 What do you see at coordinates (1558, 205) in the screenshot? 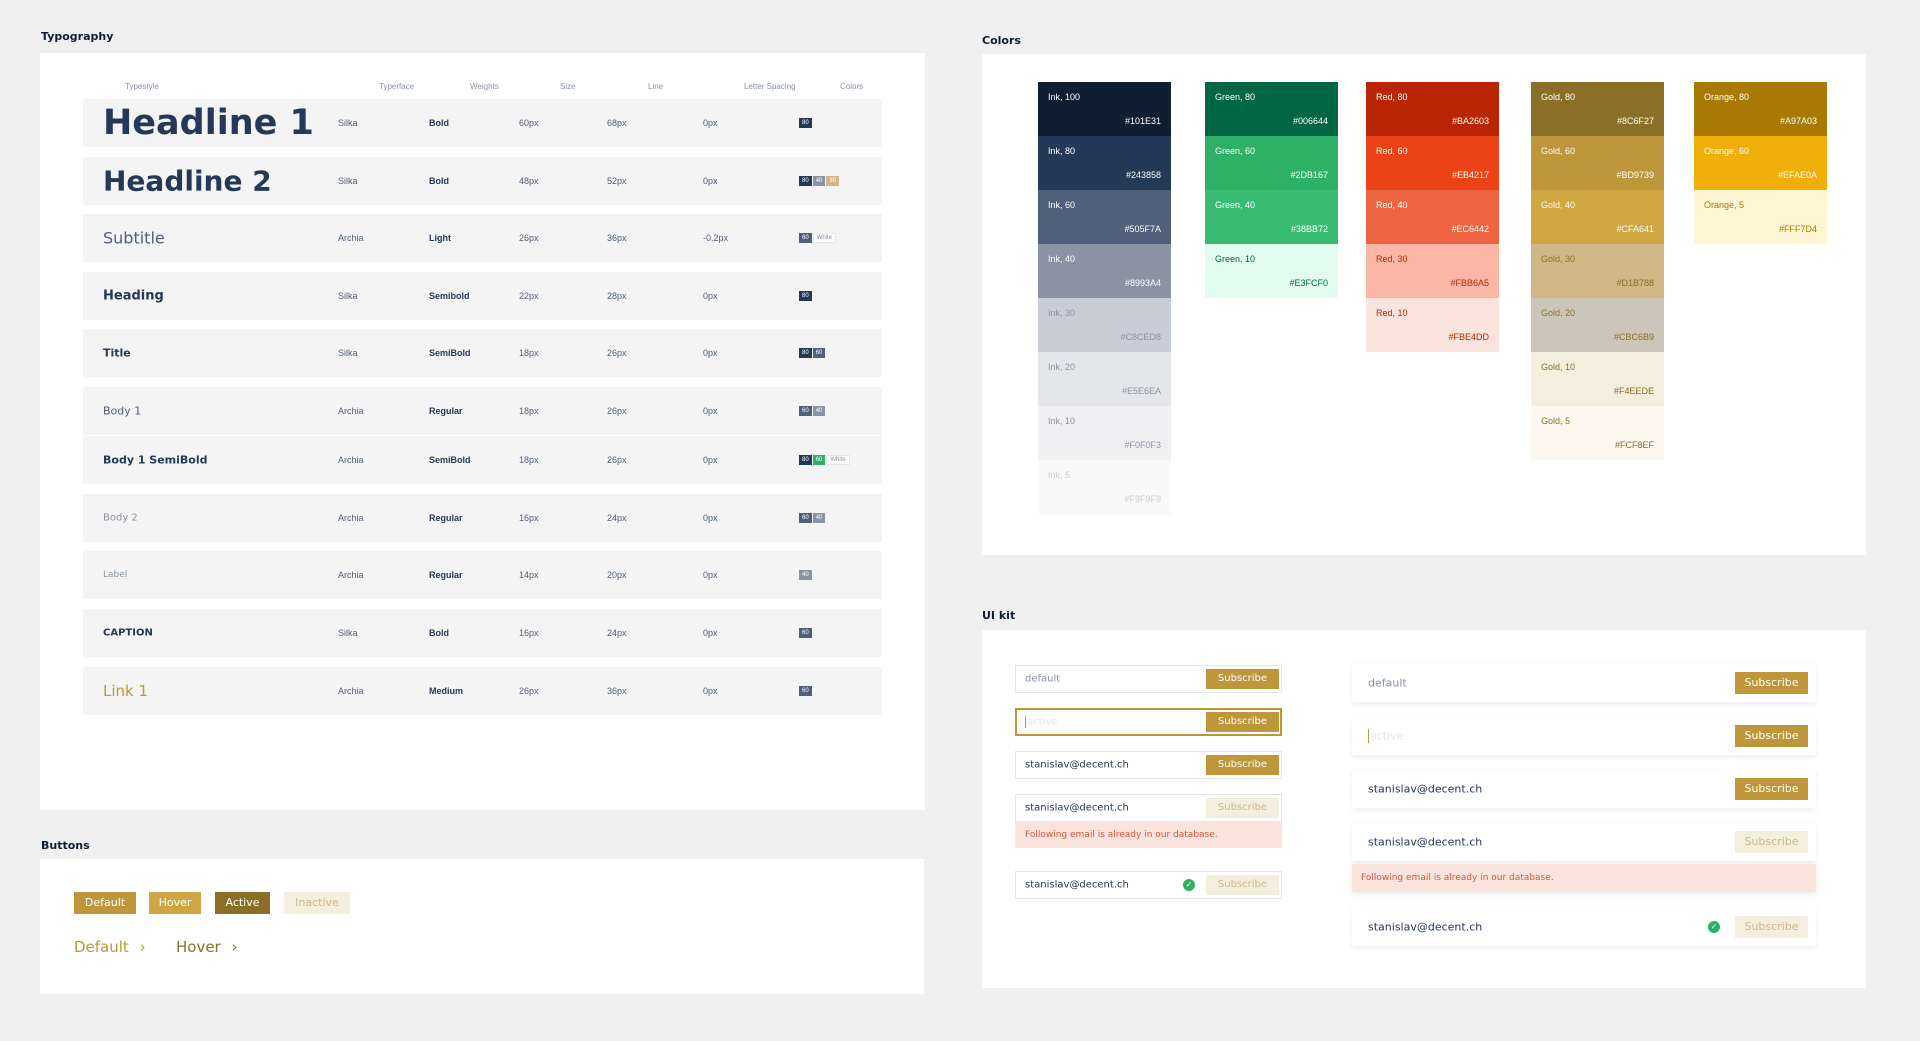
I see `swatch-name: Gold, 40` at bounding box center [1558, 205].